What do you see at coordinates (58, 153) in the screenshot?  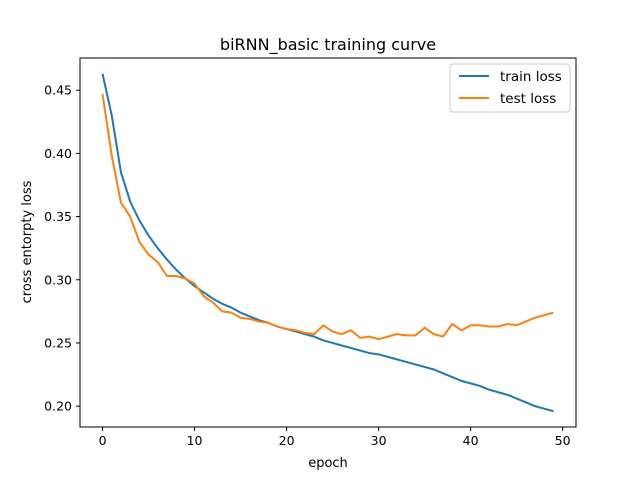 I see `y-tick-label: 0.40` at bounding box center [58, 153].